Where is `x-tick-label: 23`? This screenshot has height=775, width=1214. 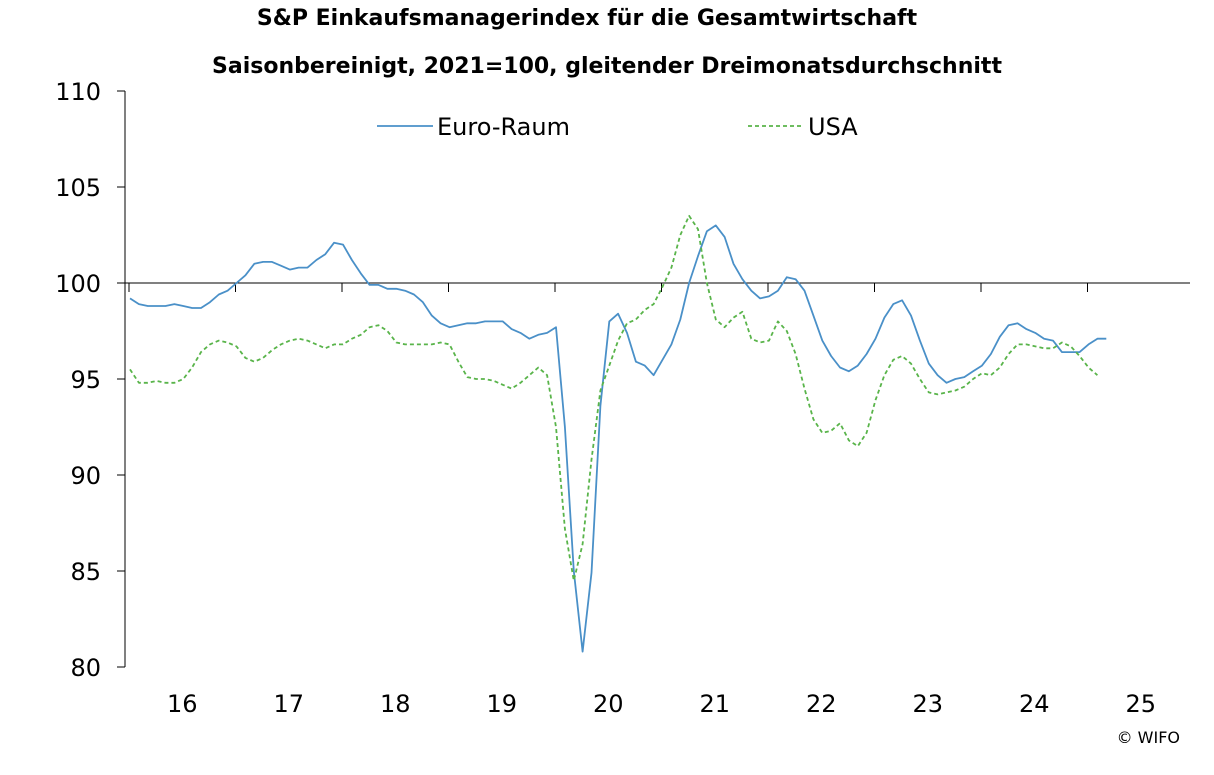 x-tick-label: 23 is located at coordinates (927, 704).